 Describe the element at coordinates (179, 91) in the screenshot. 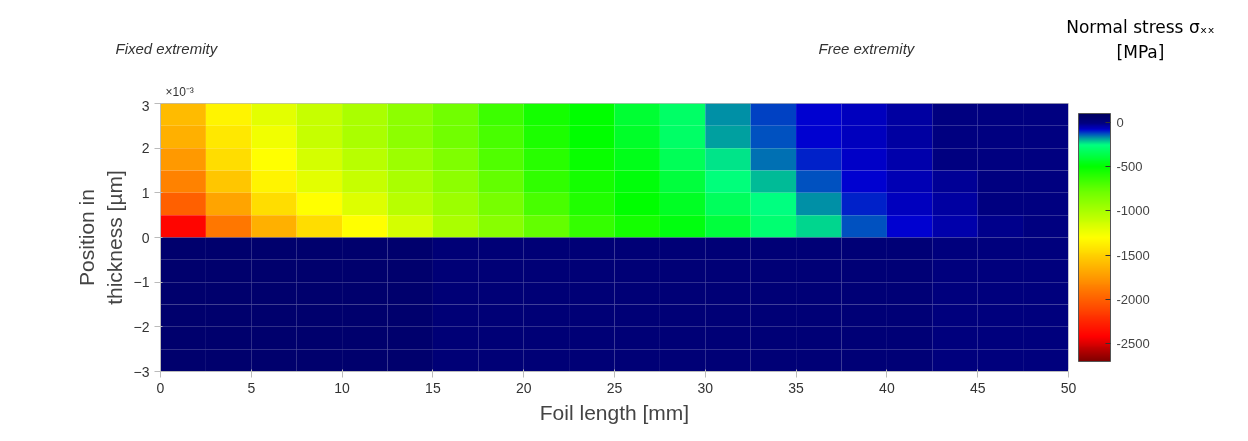

I see `text: ×10⁻³` at that location.